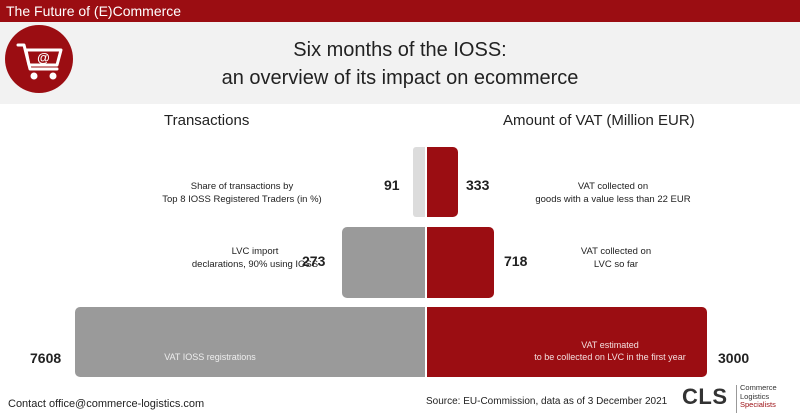 The width and height of the screenshot is (800, 416). What do you see at coordinates (478, 185) in the screenshot?
I see `row1-right-value: 333` at bounding box center [478, 185].